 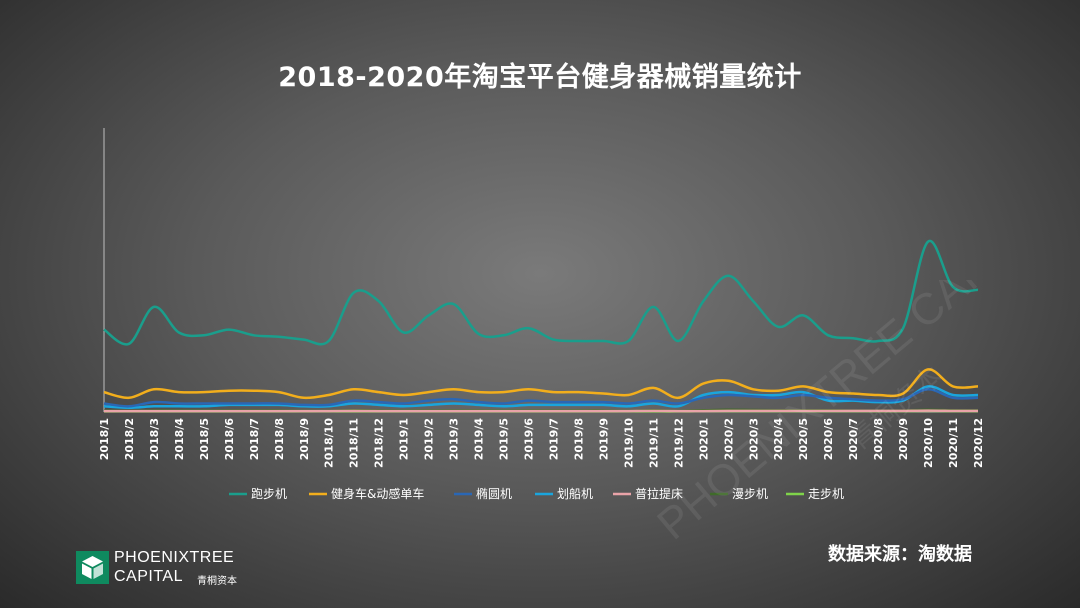 What do you see at coordinates (753, 439) in the screenshot?
I see `x-tick-label: 2020/3` at bounding box center [753, 439].